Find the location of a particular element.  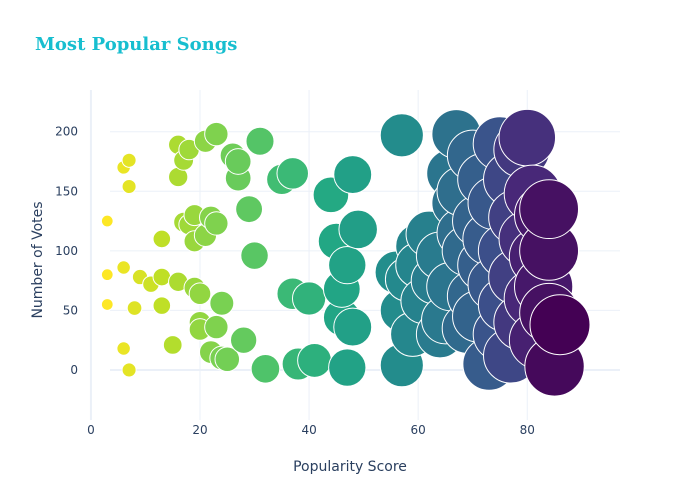

x-tick-label: 40 is located at coordinates (308, 430).